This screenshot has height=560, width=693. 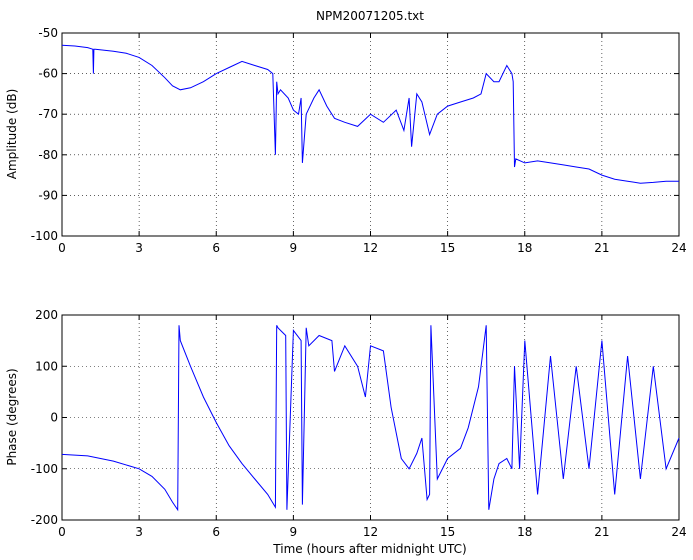 I want to click on y-tick-label: -80, so click(x=48, y=155).